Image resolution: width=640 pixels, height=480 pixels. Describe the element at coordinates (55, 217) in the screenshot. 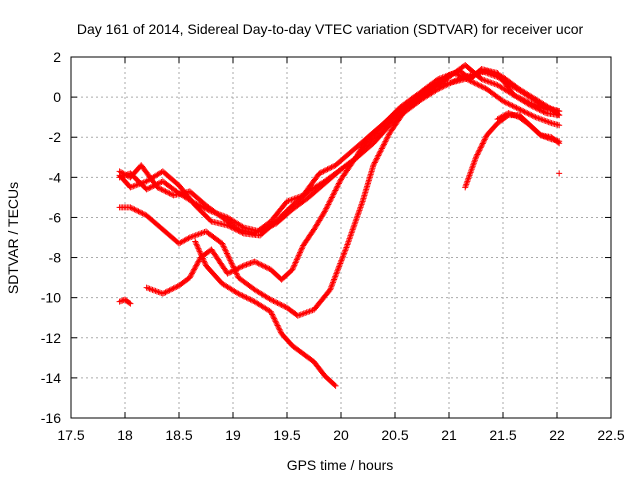

I see `y-tick-label: -6` at that location.